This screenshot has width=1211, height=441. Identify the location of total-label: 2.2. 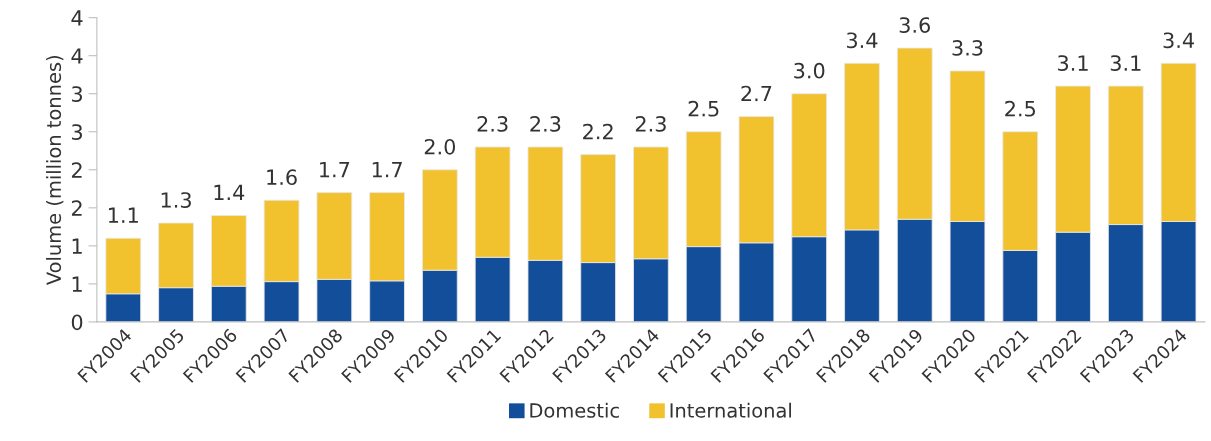
(598, 131).